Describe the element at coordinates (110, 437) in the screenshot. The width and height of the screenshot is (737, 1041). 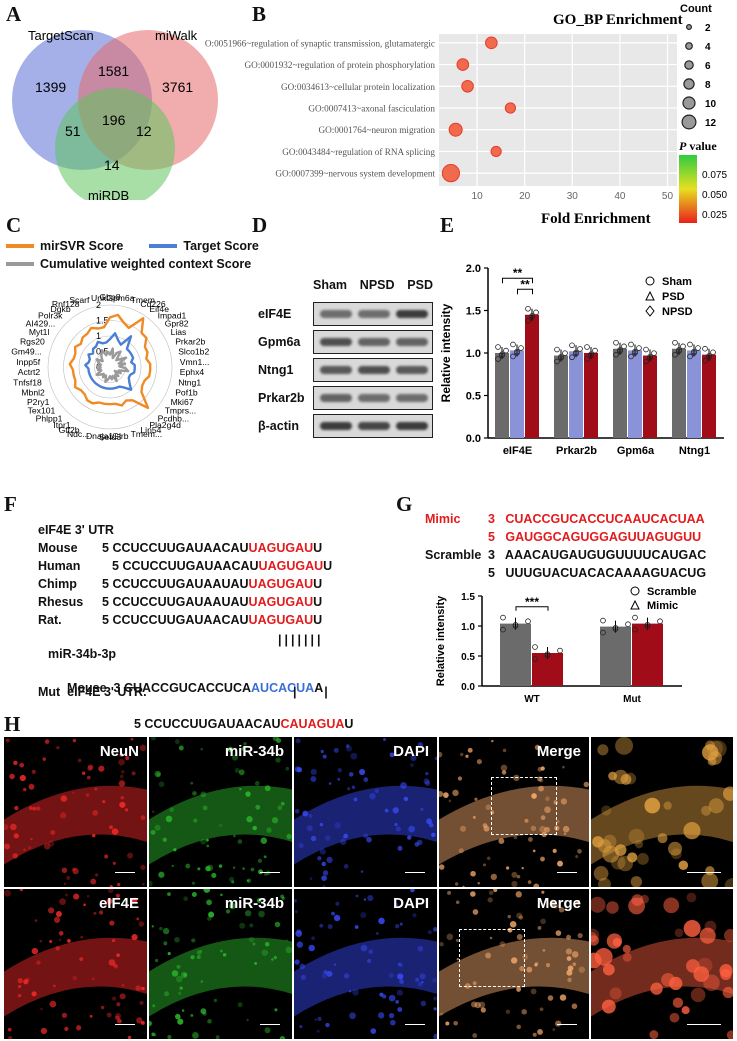
I see `radar-gene-label: Setd3` at that location.